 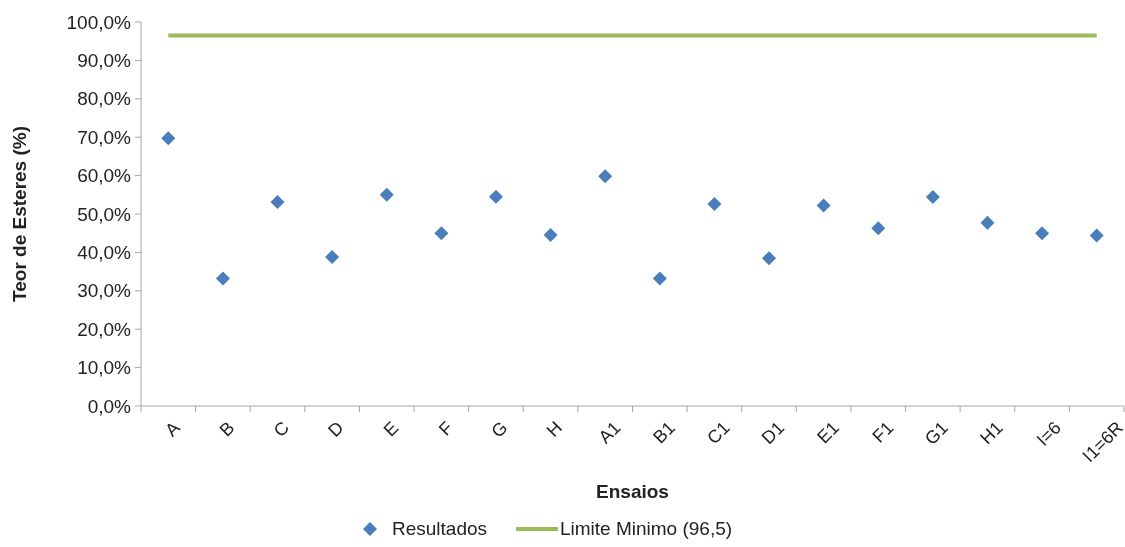 What do you see at coordinates (883, 432) in the screenshot?
I see `x-tick-label: F1` at bounding box center [883, 432].